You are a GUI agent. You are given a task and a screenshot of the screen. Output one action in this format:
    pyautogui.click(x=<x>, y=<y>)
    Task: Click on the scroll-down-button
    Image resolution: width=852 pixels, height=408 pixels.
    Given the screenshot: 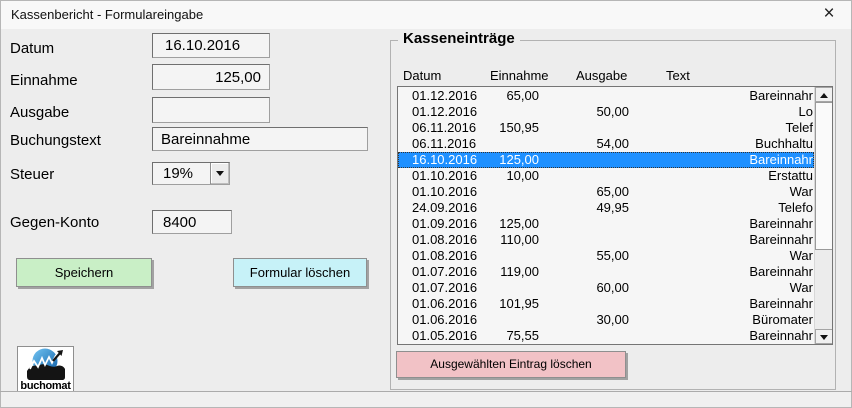 What is the action you would take?
    pyautogui.click(x=823, y=336)
    